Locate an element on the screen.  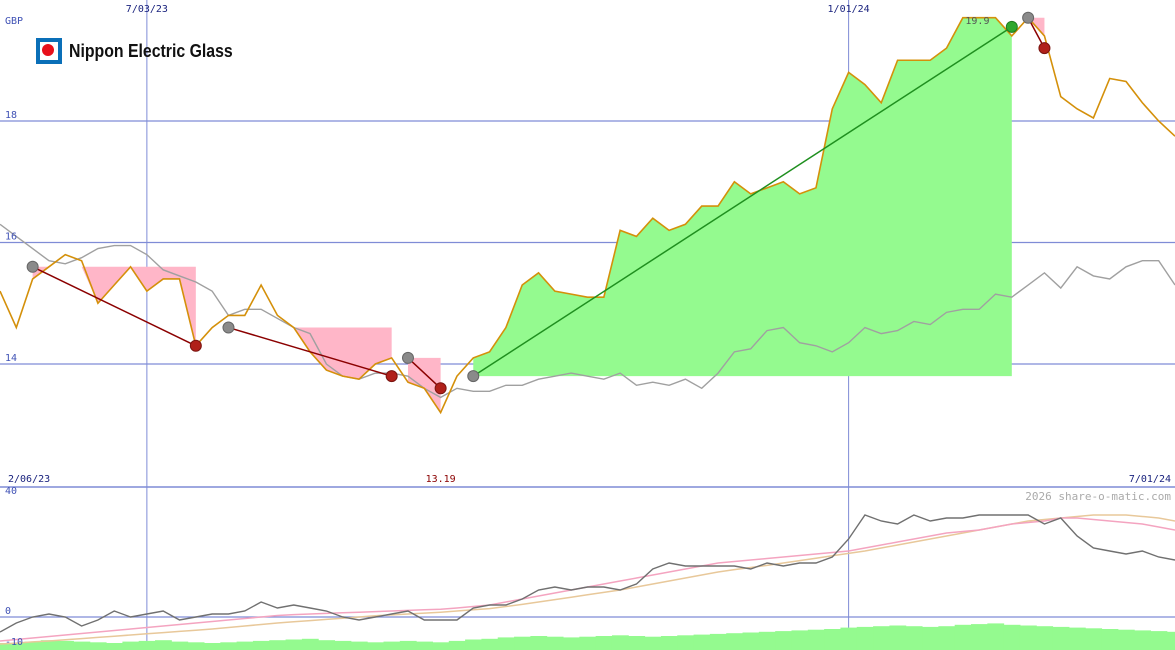
top-date-label: 1/01/24 is located at coordinates (849, 9).